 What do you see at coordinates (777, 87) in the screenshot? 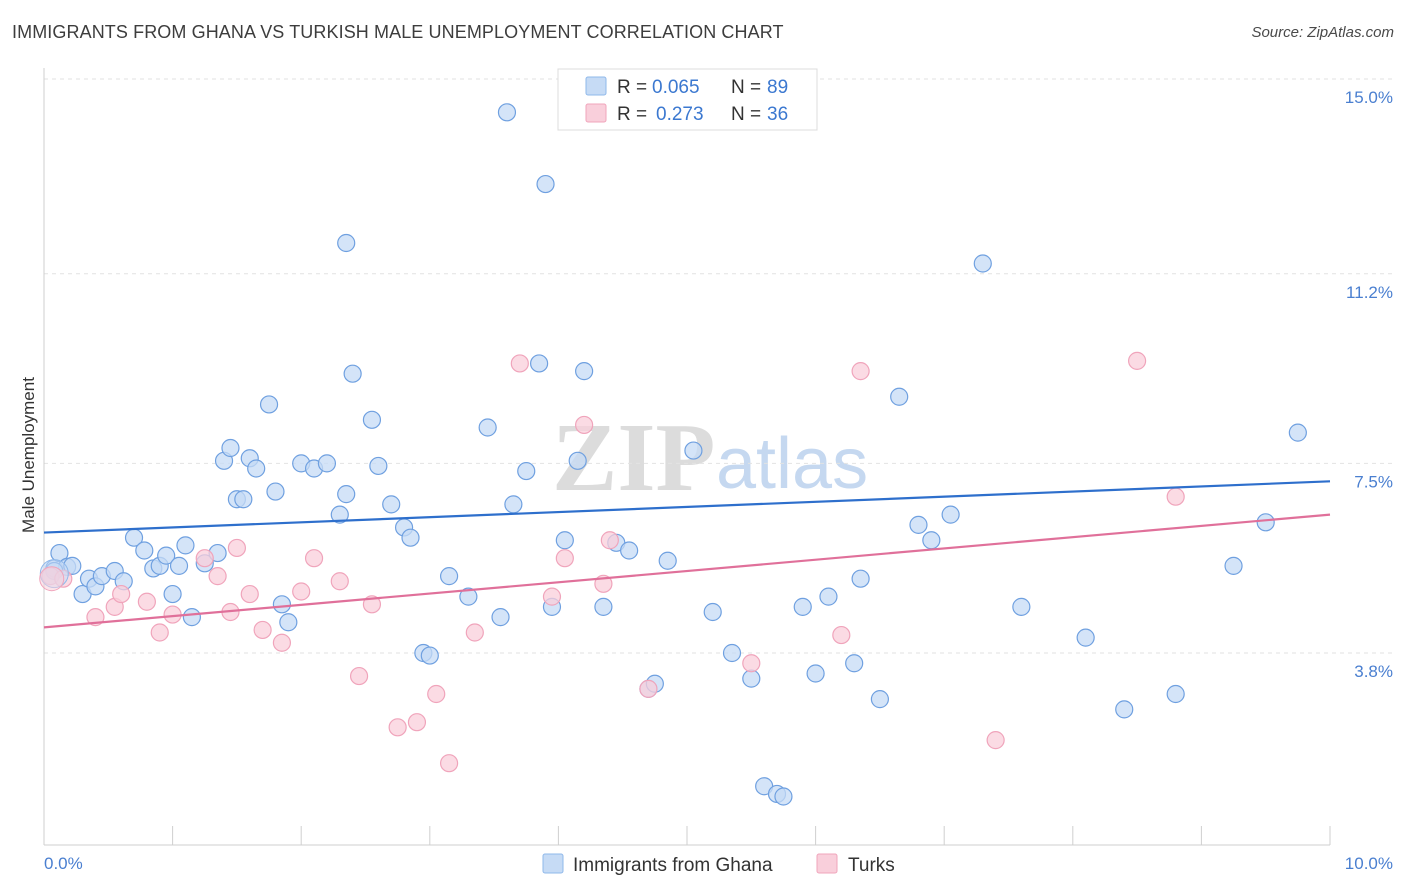
I see `legend-n-value-1: 89` at bounding box center [777, 87].